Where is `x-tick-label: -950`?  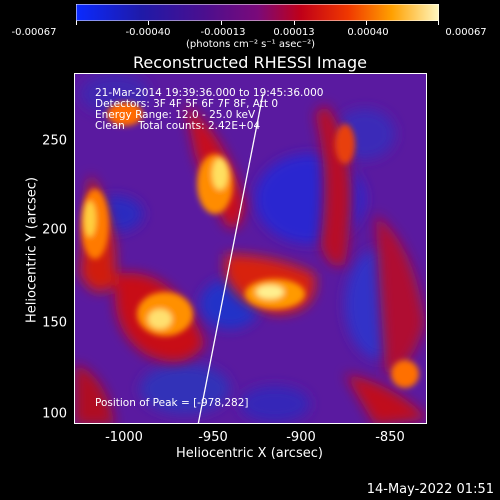
x-tick-label: -950 is located at coordinates (213, 437).